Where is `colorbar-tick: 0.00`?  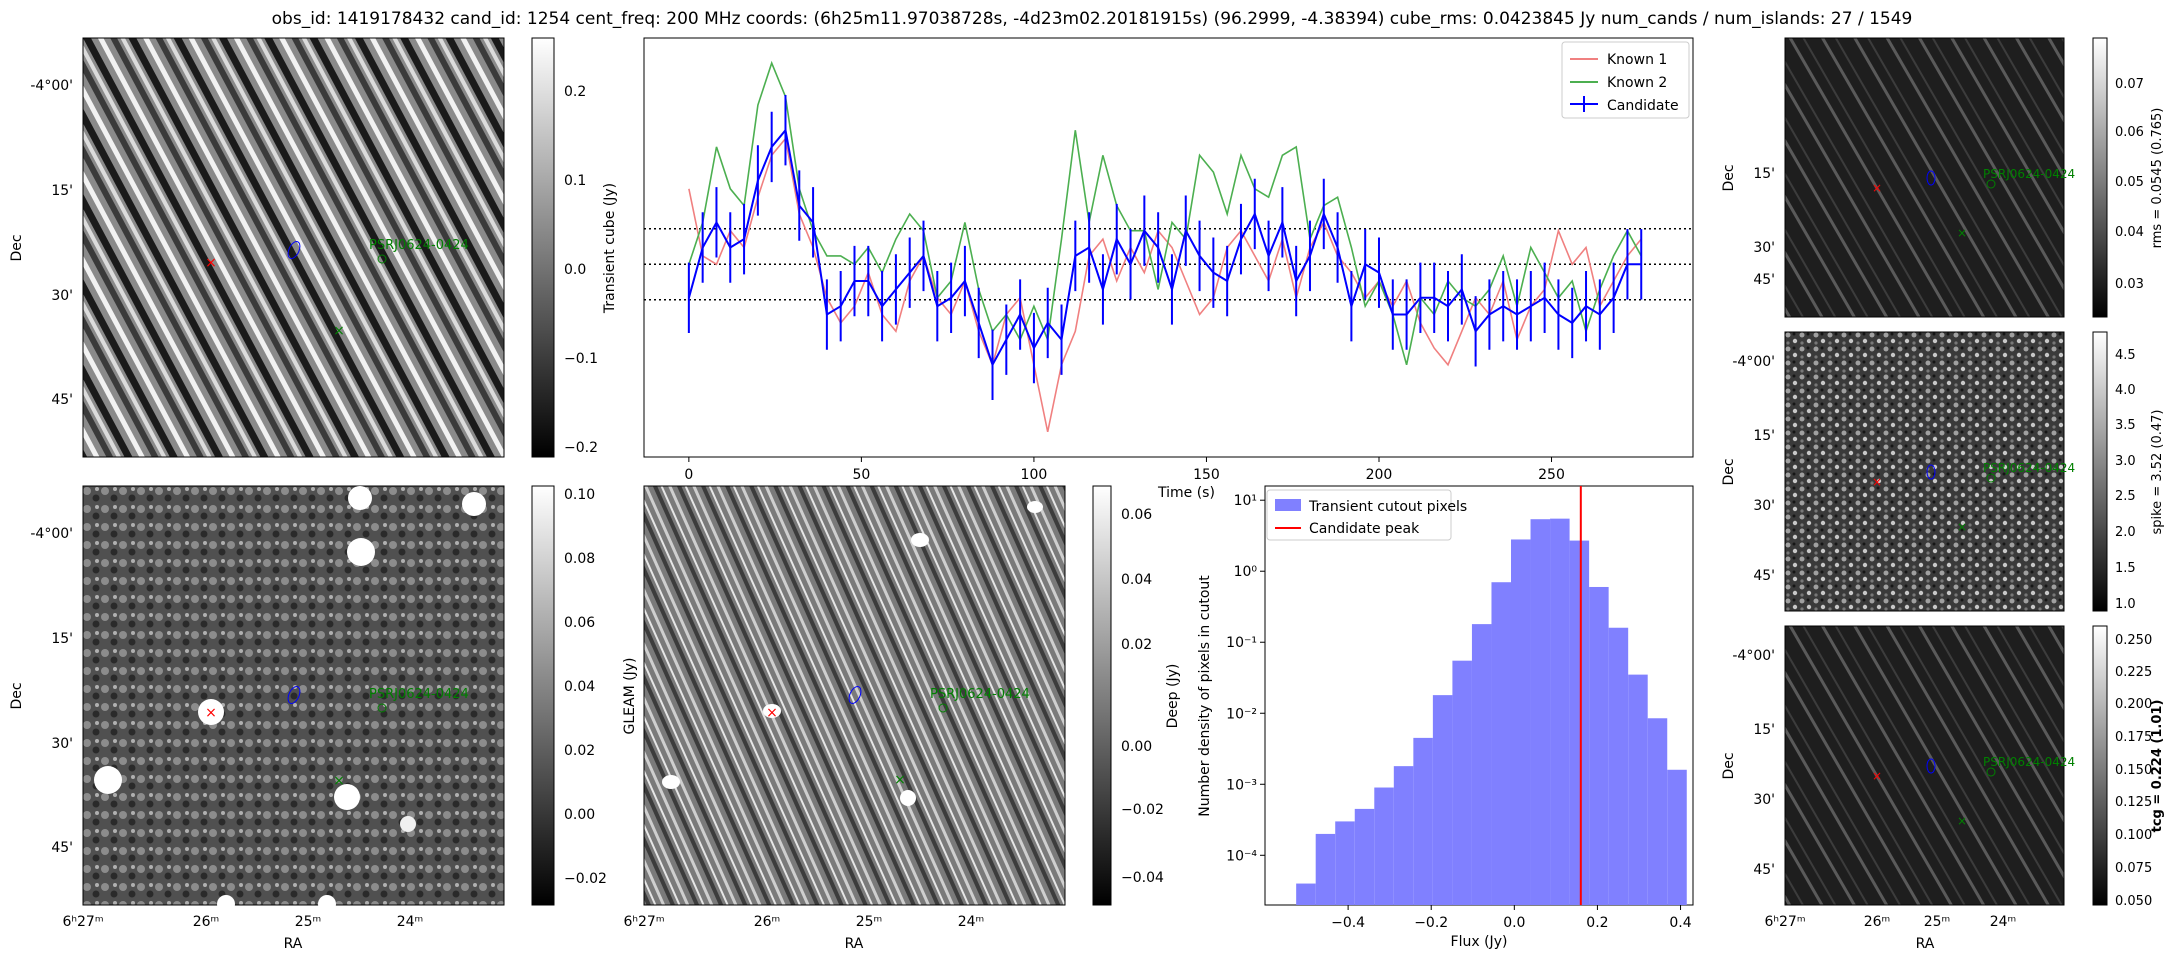
colorbar-tick: 0.00 is located at coordinates (579, 815).